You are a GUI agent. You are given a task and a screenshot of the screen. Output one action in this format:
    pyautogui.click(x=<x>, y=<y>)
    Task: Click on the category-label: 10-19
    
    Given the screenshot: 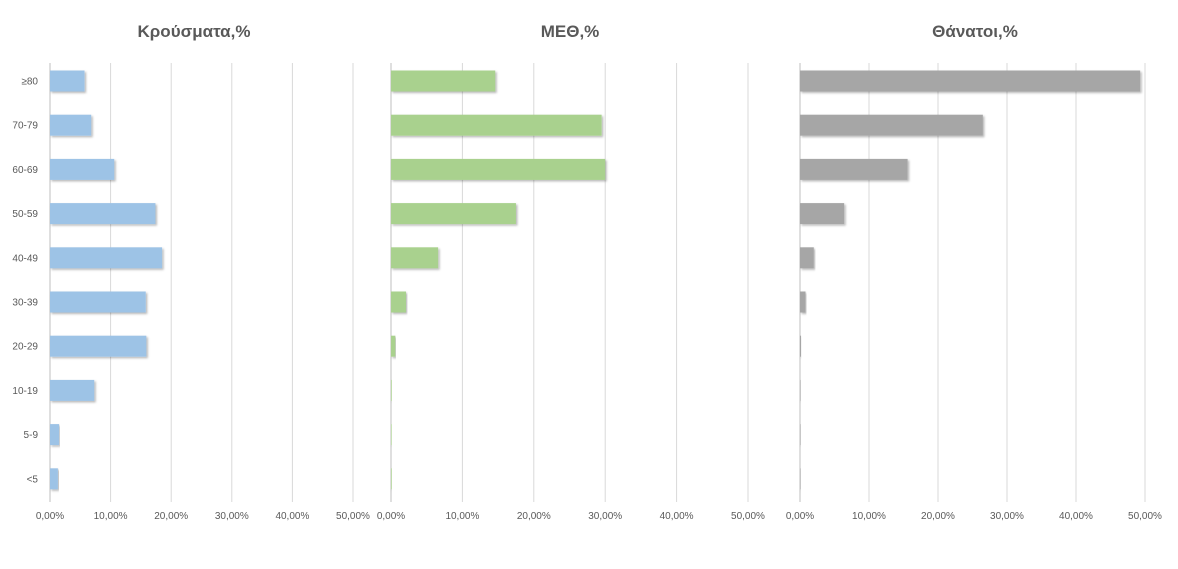 What is the action you would take?
    pyautogui.click(x=25, y=391)
    